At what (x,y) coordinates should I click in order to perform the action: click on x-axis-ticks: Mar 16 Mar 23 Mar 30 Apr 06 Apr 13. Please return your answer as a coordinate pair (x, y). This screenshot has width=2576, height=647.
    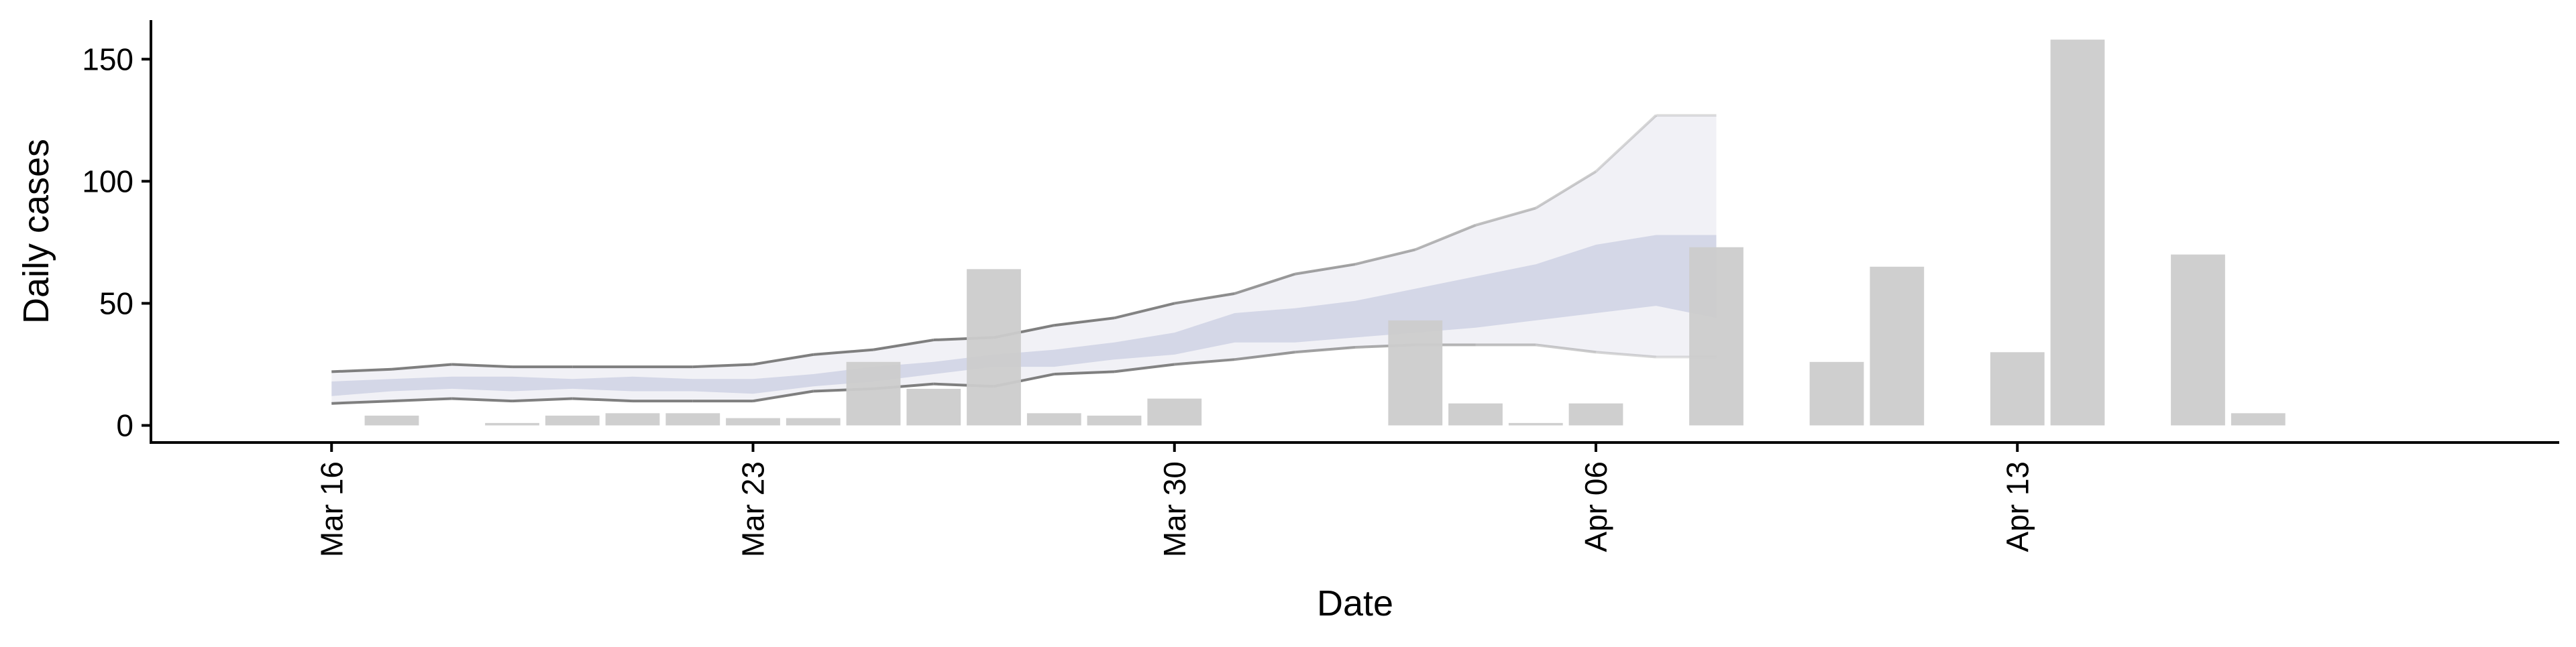
    Looking at the image, I should click on (1174, 500).